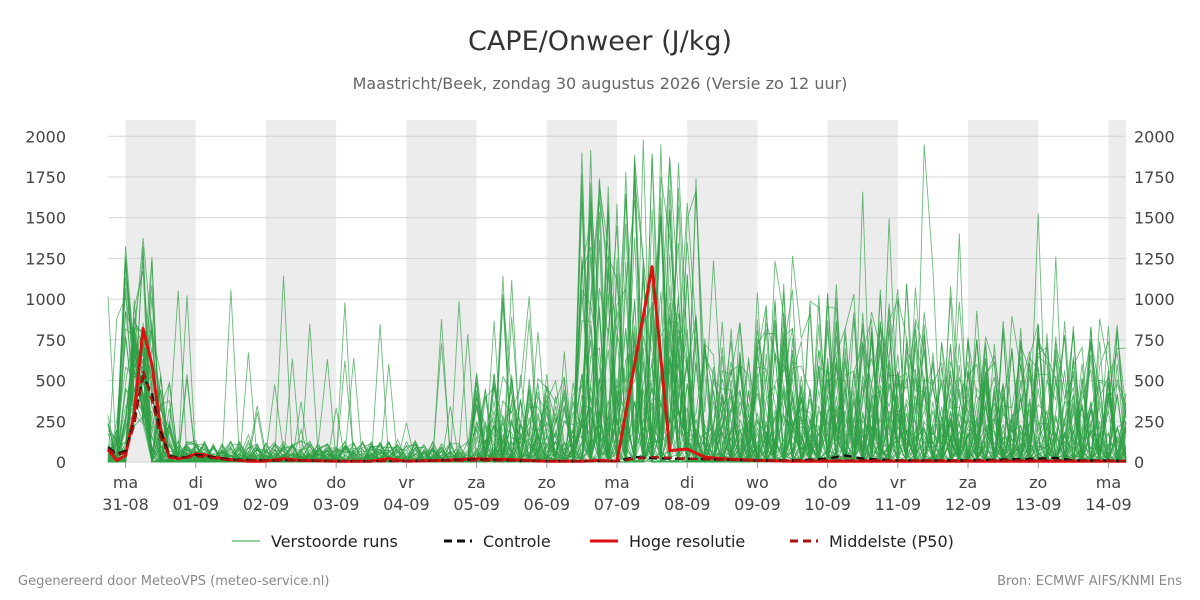 Image resolution: width=1200 pixels, height=600 pixels. I want to click on x-tick-date: 03-09, so click(336, 504).